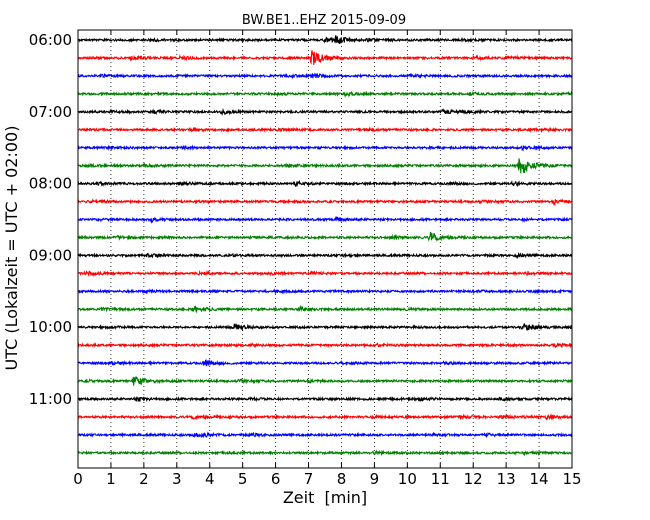 This screenshot has height=520, width=650. What do you see at coordinates (243, 479) in the screenshot?
I see `x-tick-label: 5` at bounding box center [243, 479].